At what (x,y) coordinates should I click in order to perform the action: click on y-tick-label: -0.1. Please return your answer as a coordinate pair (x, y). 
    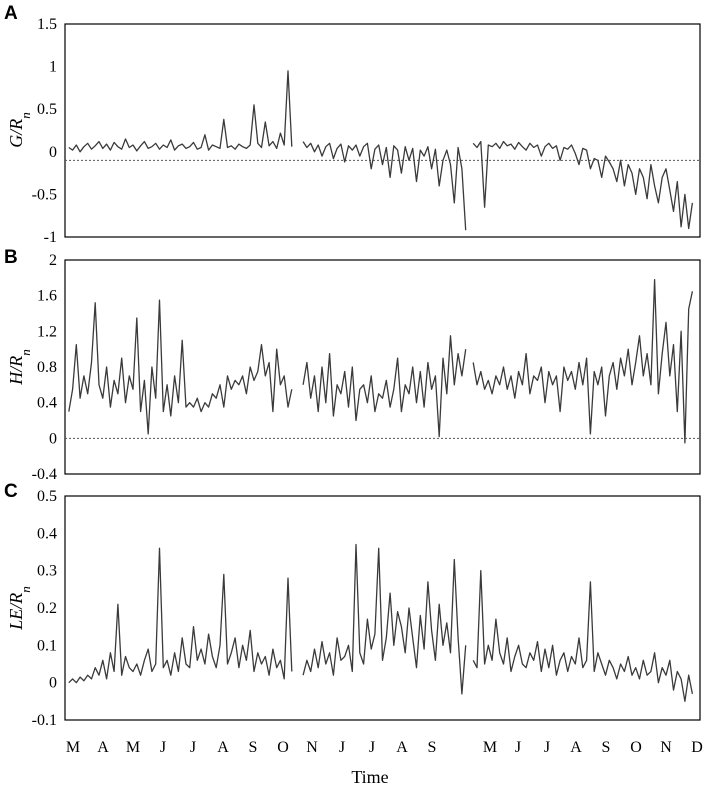
    Looking at the image, I should click on (44, 720).